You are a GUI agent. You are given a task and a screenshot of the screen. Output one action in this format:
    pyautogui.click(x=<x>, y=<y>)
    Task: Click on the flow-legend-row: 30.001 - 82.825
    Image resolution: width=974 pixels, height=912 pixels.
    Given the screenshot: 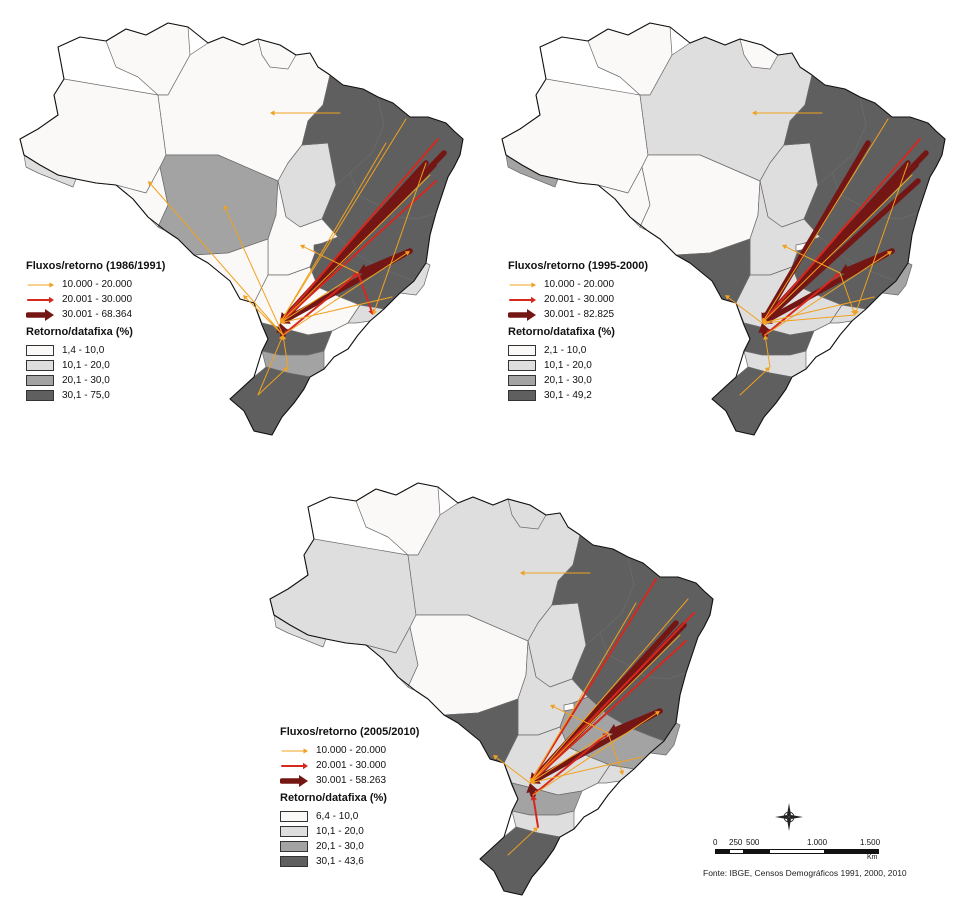 What is the action you would take?
    pyautogui.click(x=578, y=314)
    